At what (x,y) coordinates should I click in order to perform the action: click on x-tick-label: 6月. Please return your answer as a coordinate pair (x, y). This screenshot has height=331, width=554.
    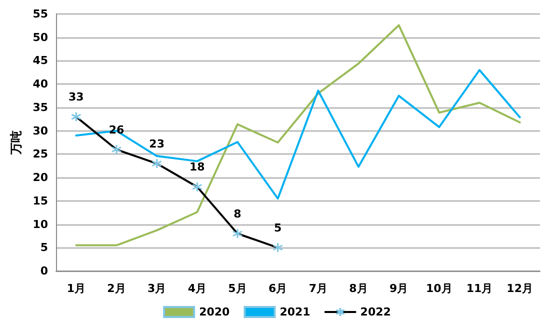
    Looking at the image, I should click on (278, 288).